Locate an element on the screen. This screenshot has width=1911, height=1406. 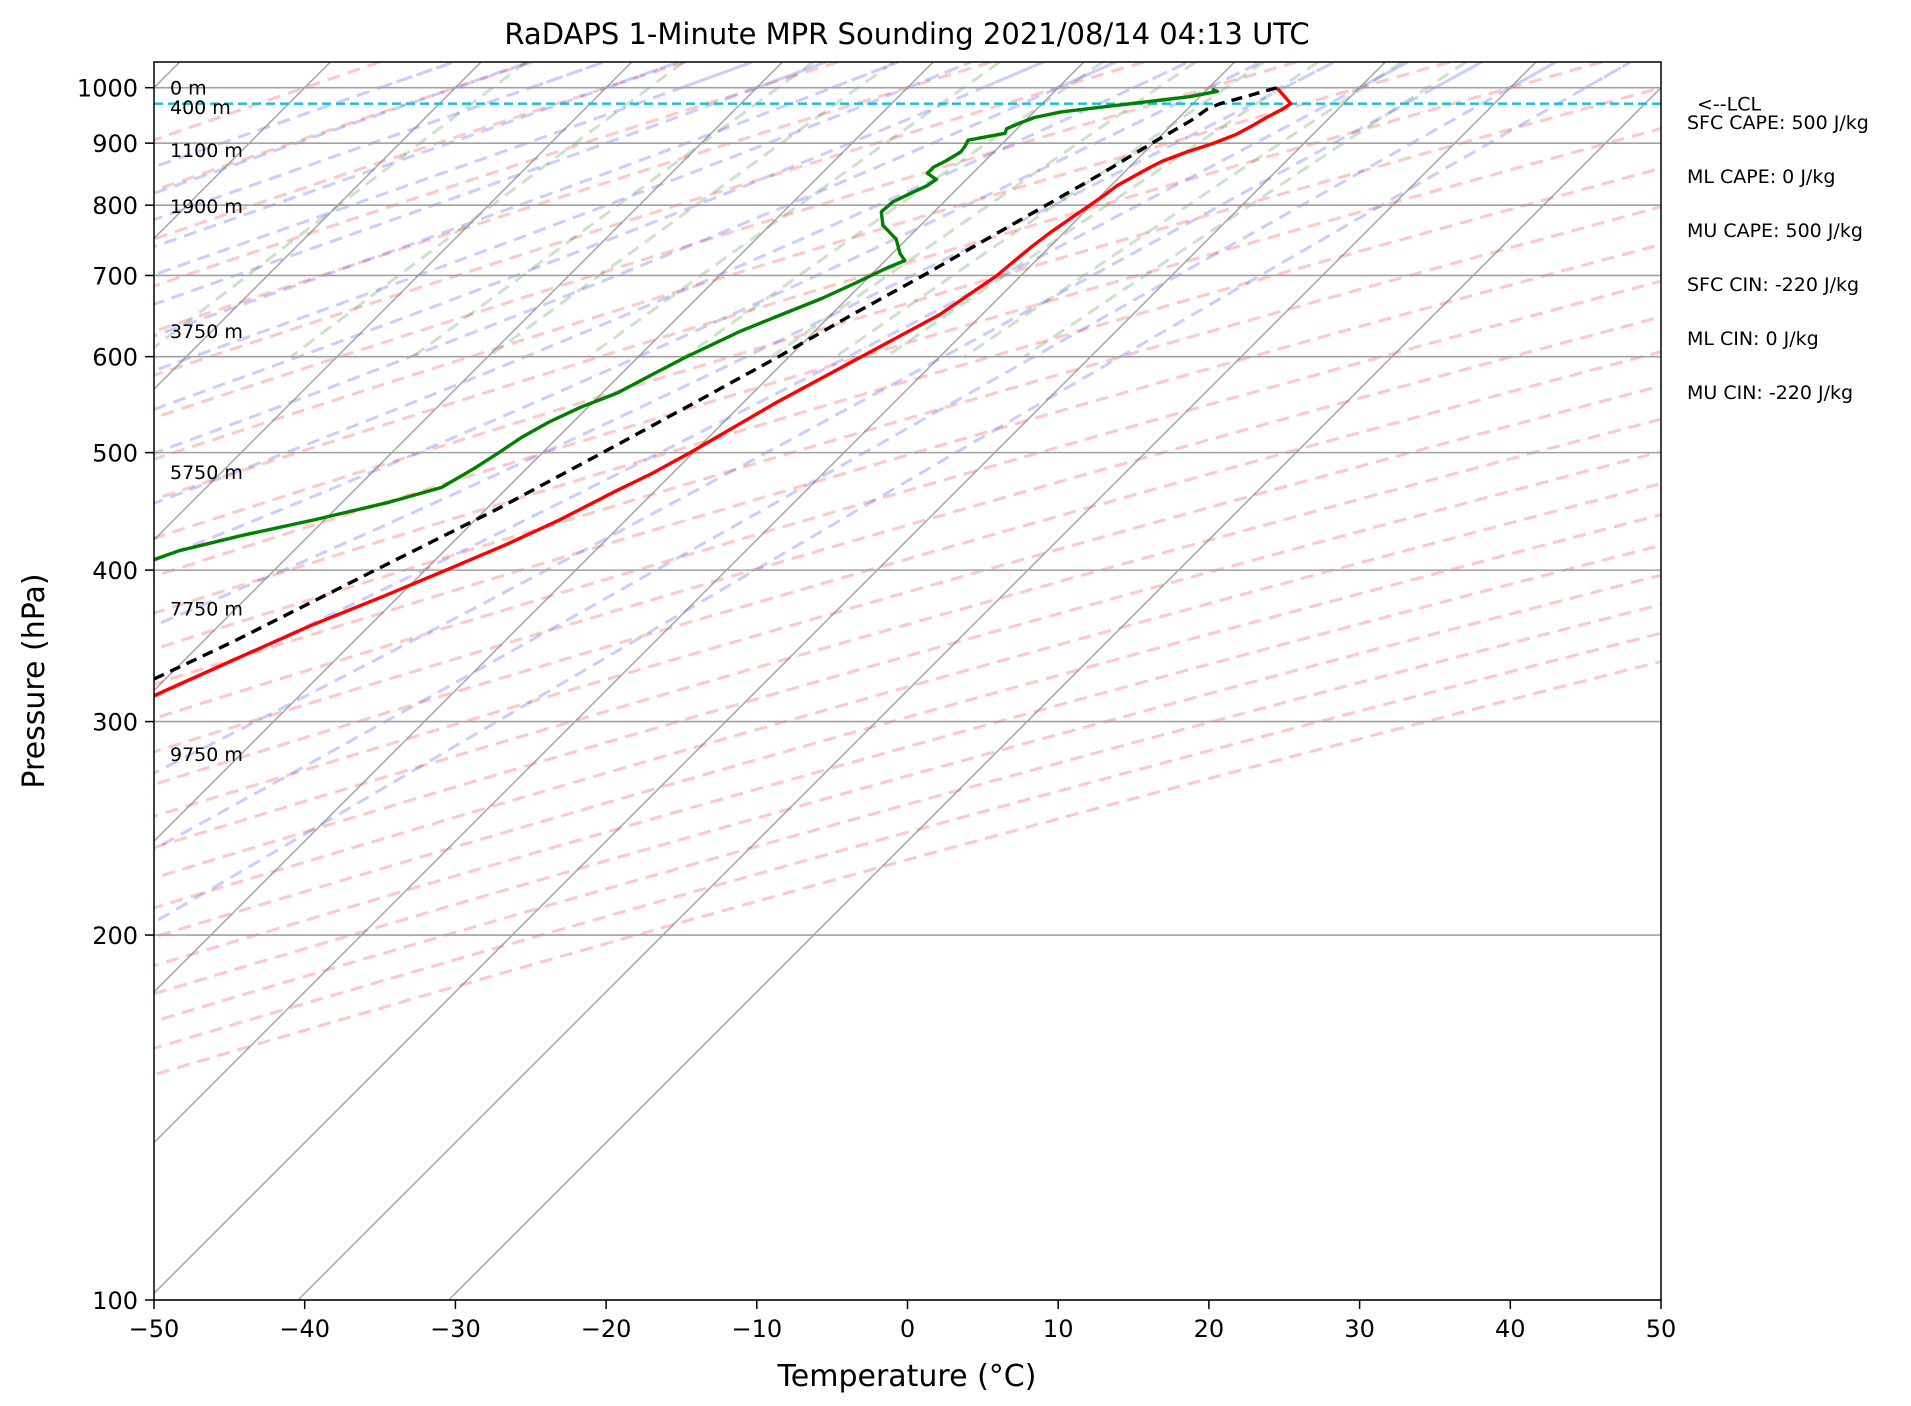
x-tick-label: −10 is located at coordinates (756, 1329).